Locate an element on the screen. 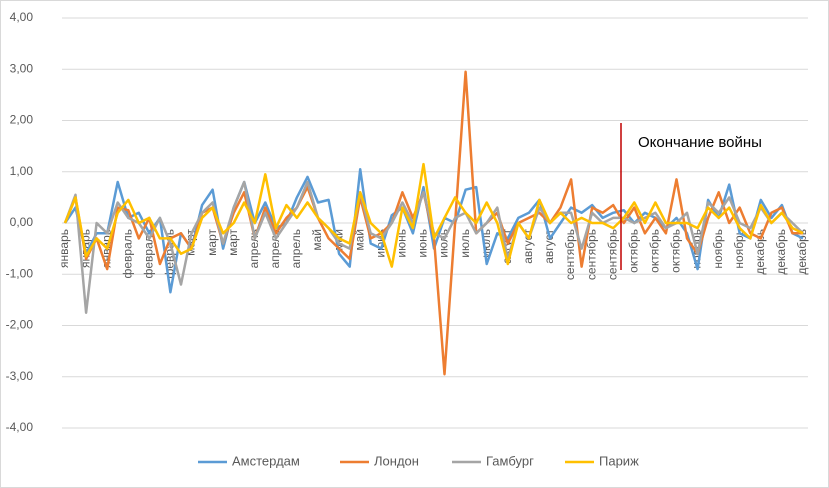 This screenshot has width=829, height=488. y-tick-label: -4,00 is located at coordinates (20, 427).